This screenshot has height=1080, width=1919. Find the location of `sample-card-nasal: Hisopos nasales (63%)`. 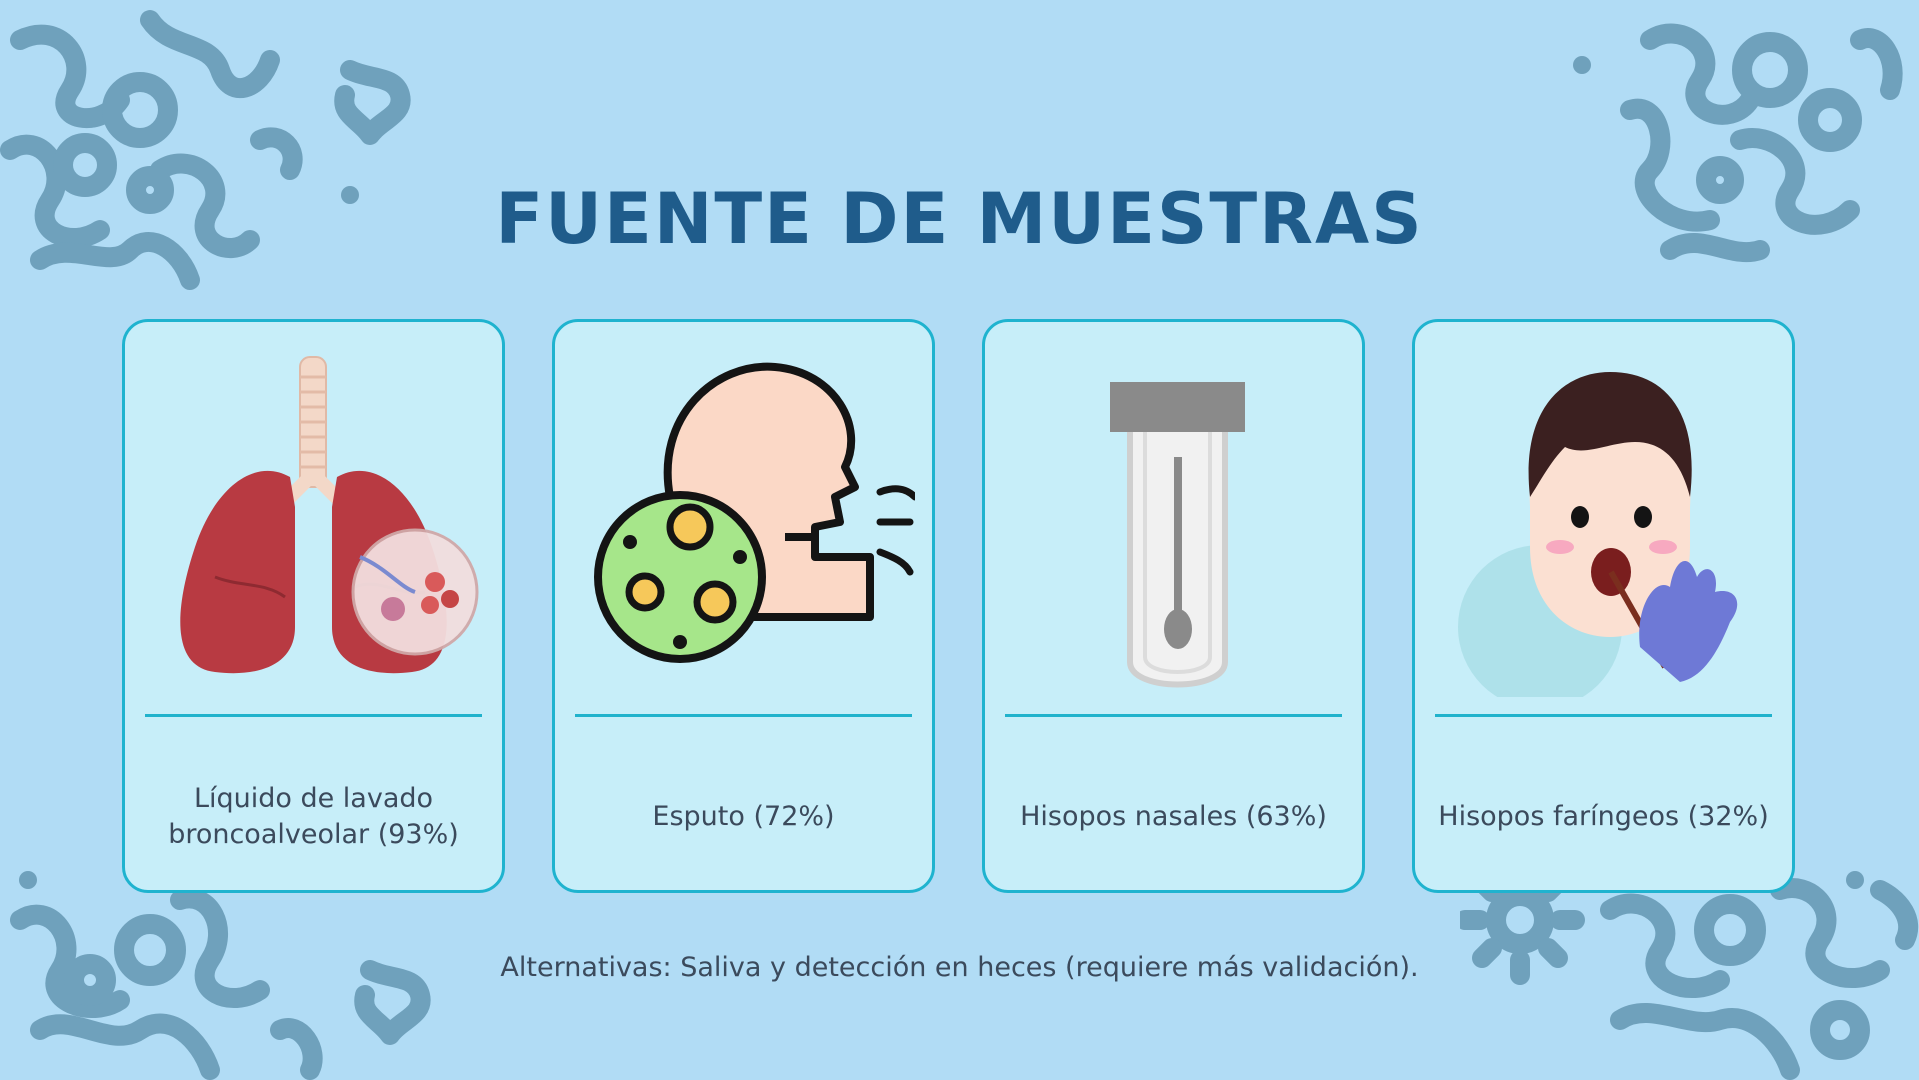

sample-card-nasal: Hisopos nasales (63%) is located at coordinates (1173, 606).